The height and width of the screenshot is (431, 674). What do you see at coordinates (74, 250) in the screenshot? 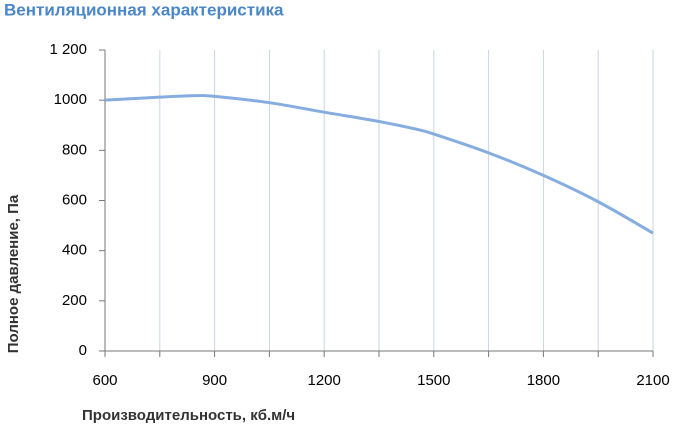
I see `y-tick-label: 400` at bounding box center [74, 250].